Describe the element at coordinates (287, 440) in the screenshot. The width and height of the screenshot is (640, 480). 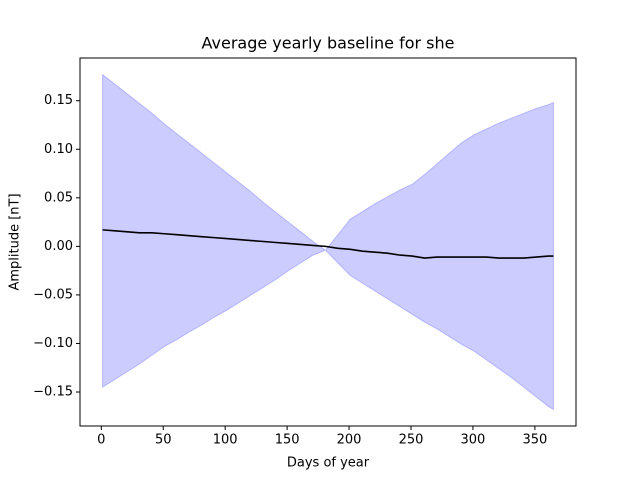
I see `x-tick-label: 150` at that location.